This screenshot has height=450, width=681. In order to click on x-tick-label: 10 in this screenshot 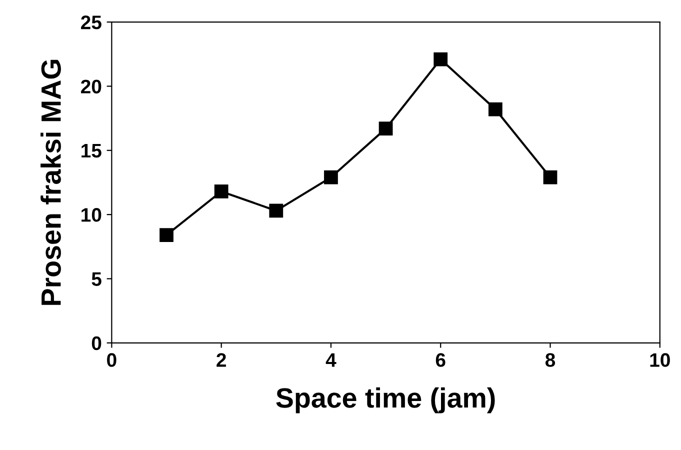, I will do `click(660, 360)`.